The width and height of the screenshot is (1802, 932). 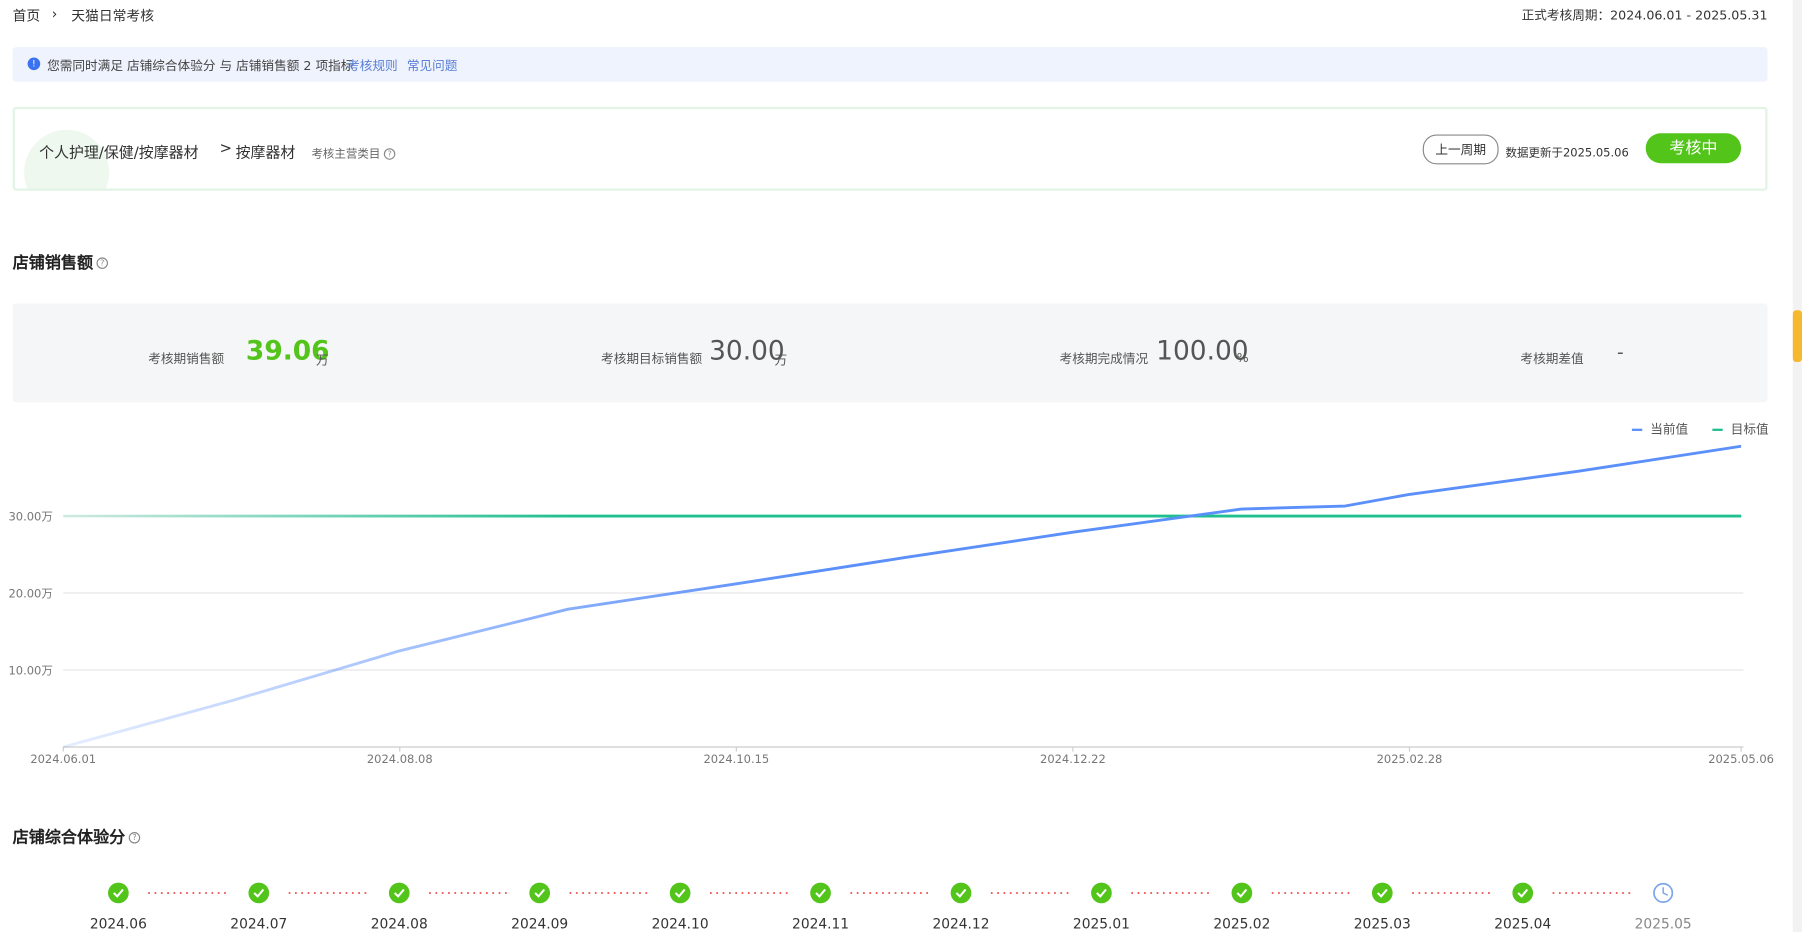 I want to click on stat-label: 考核期差值, so click(x=1552, y=359).